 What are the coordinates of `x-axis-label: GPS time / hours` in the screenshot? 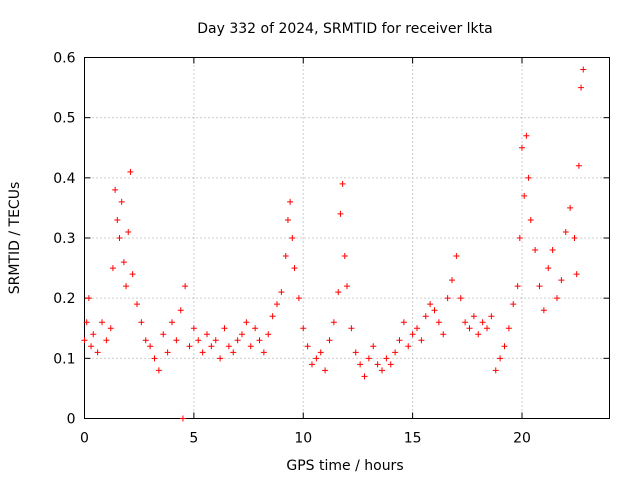 It's located at (344, 466).